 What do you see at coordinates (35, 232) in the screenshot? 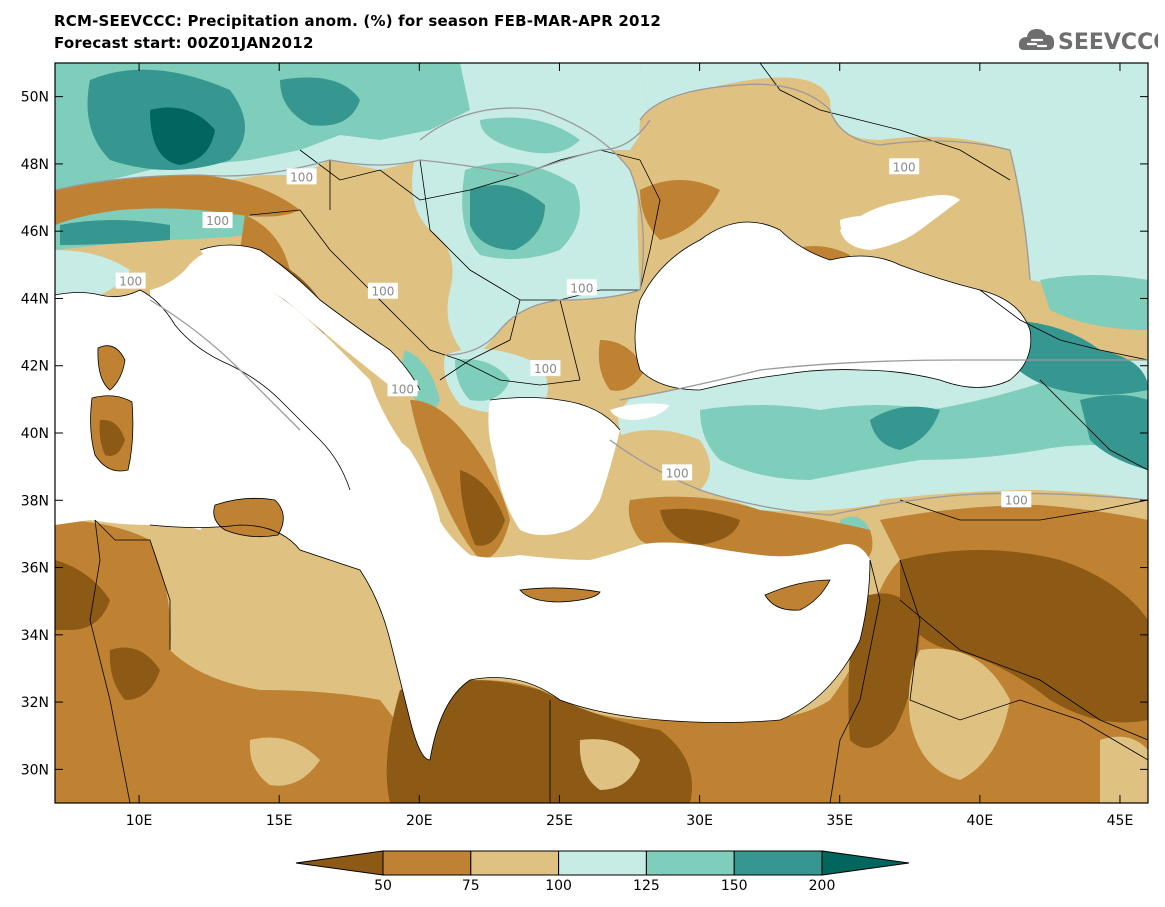
I see `lat-tick-label: 46N` at bounding box center [35, 232].